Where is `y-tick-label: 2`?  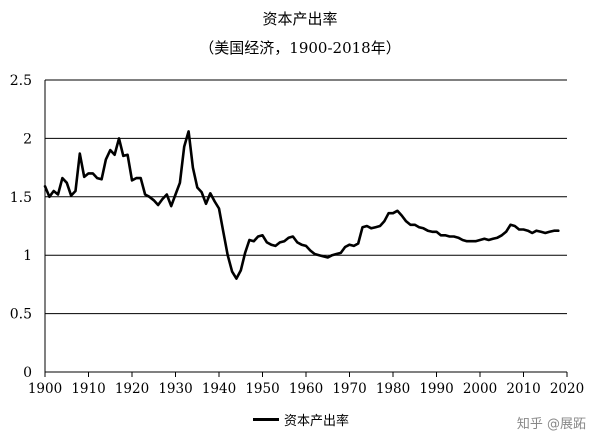
y-tick-label: 2 is located at coordinates (27, 139).